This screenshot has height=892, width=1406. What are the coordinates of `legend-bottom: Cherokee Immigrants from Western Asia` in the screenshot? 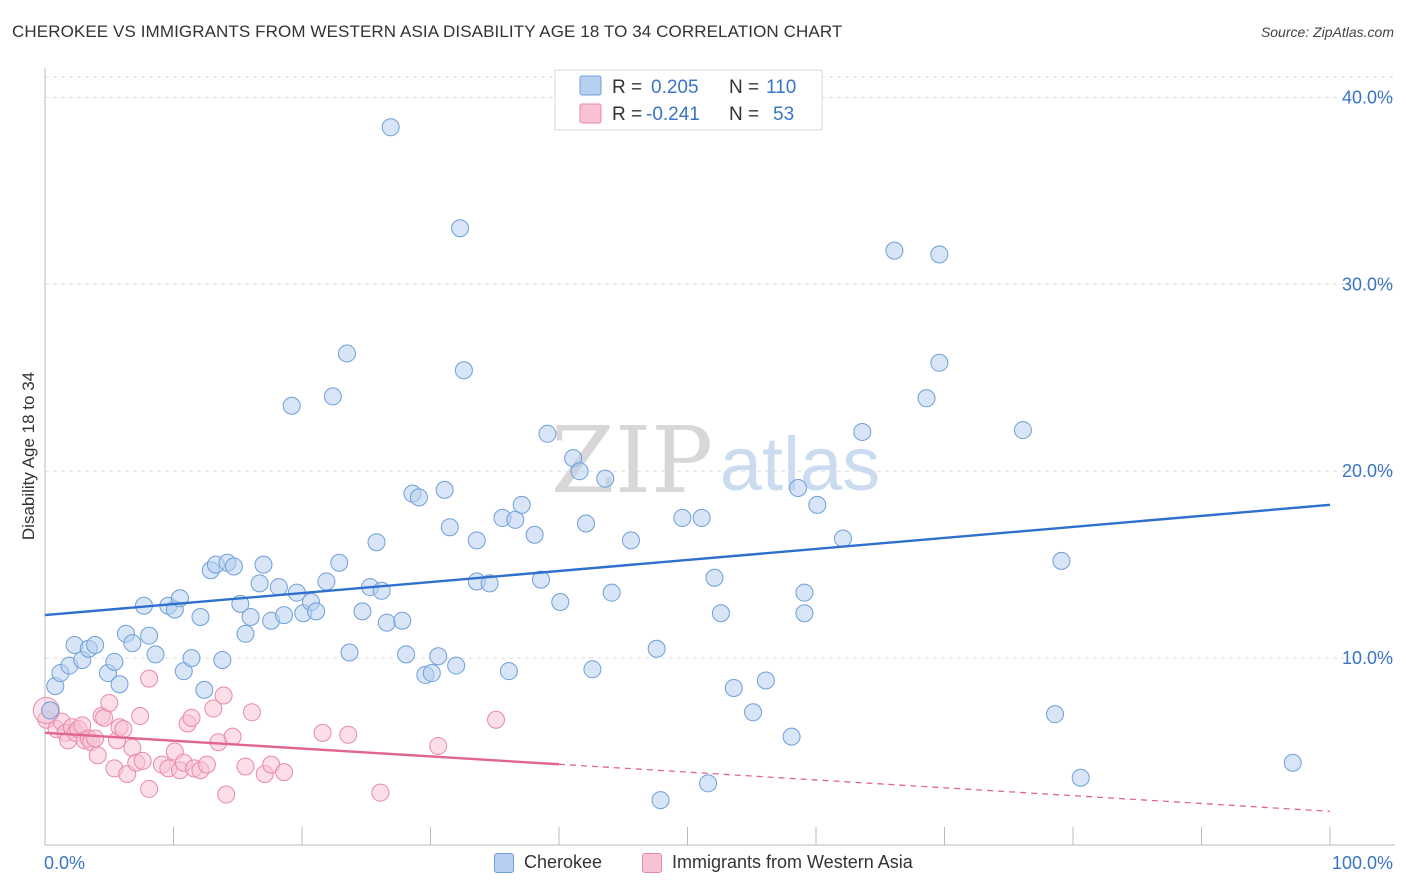 It's located at (703, 865).